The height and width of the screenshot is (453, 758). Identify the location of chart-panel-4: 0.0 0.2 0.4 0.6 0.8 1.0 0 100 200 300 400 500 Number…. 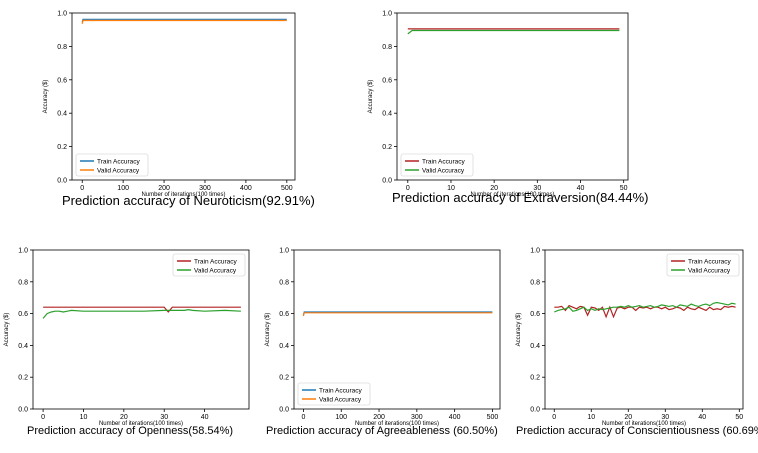
(383, 337).